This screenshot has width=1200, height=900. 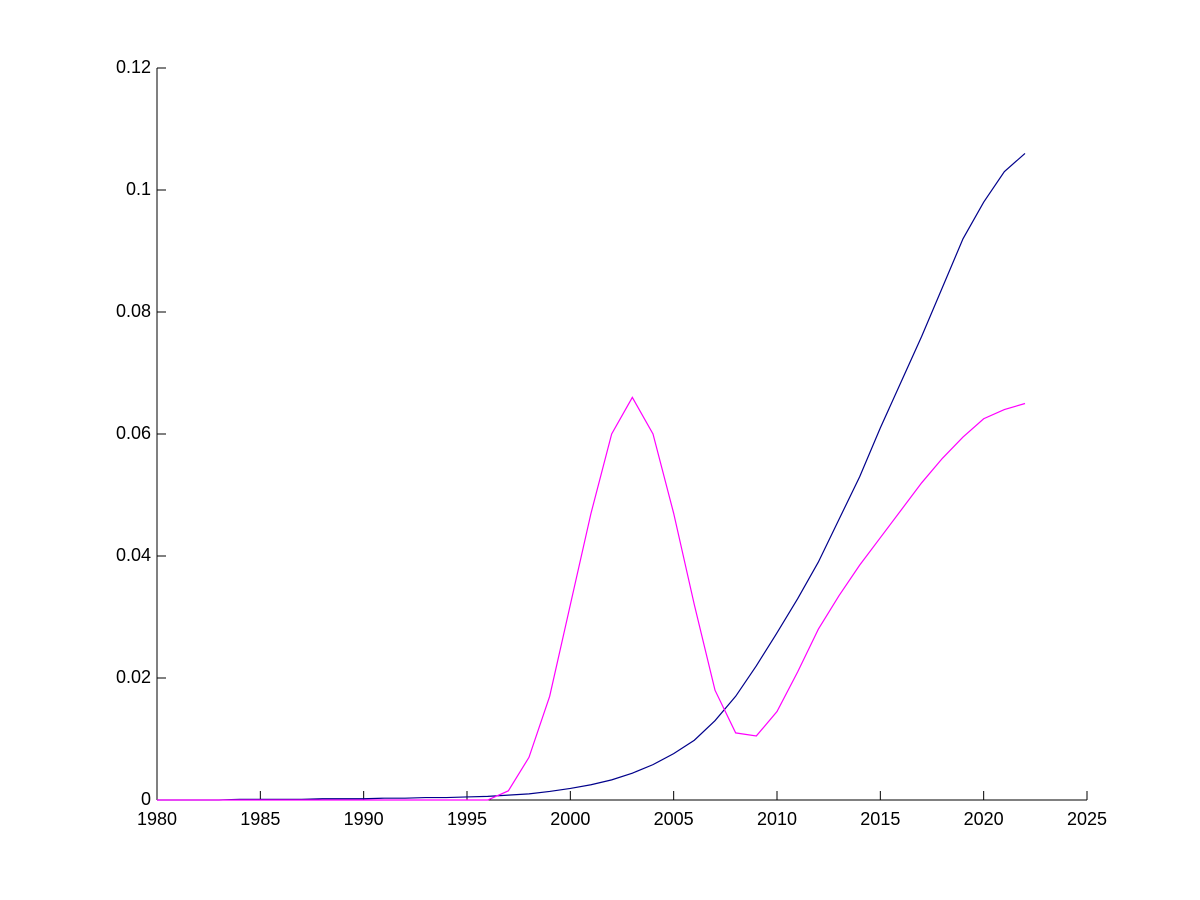 I want to click on y-tick-label: 0, so click(x=146, y=799).